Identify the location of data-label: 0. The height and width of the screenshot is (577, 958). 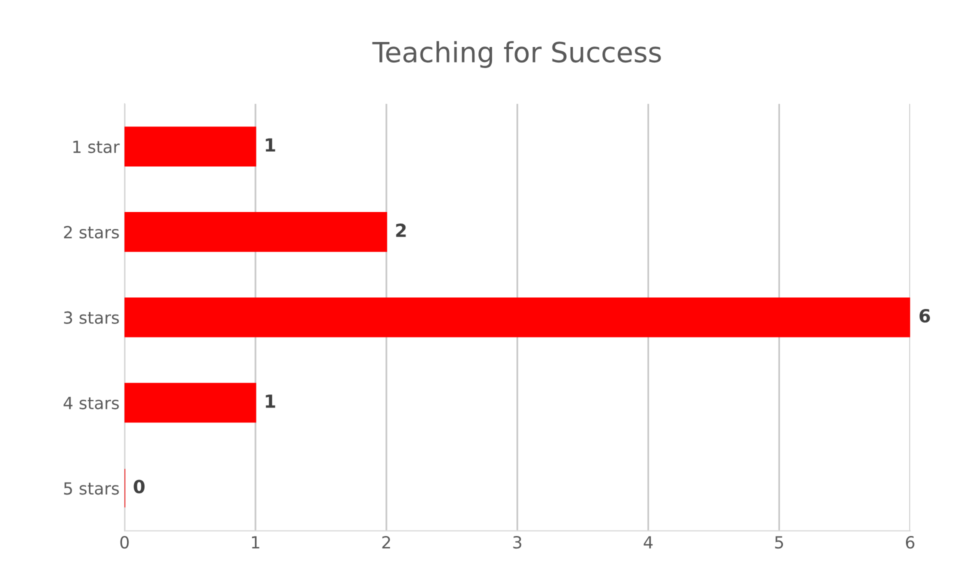
(139, 487).